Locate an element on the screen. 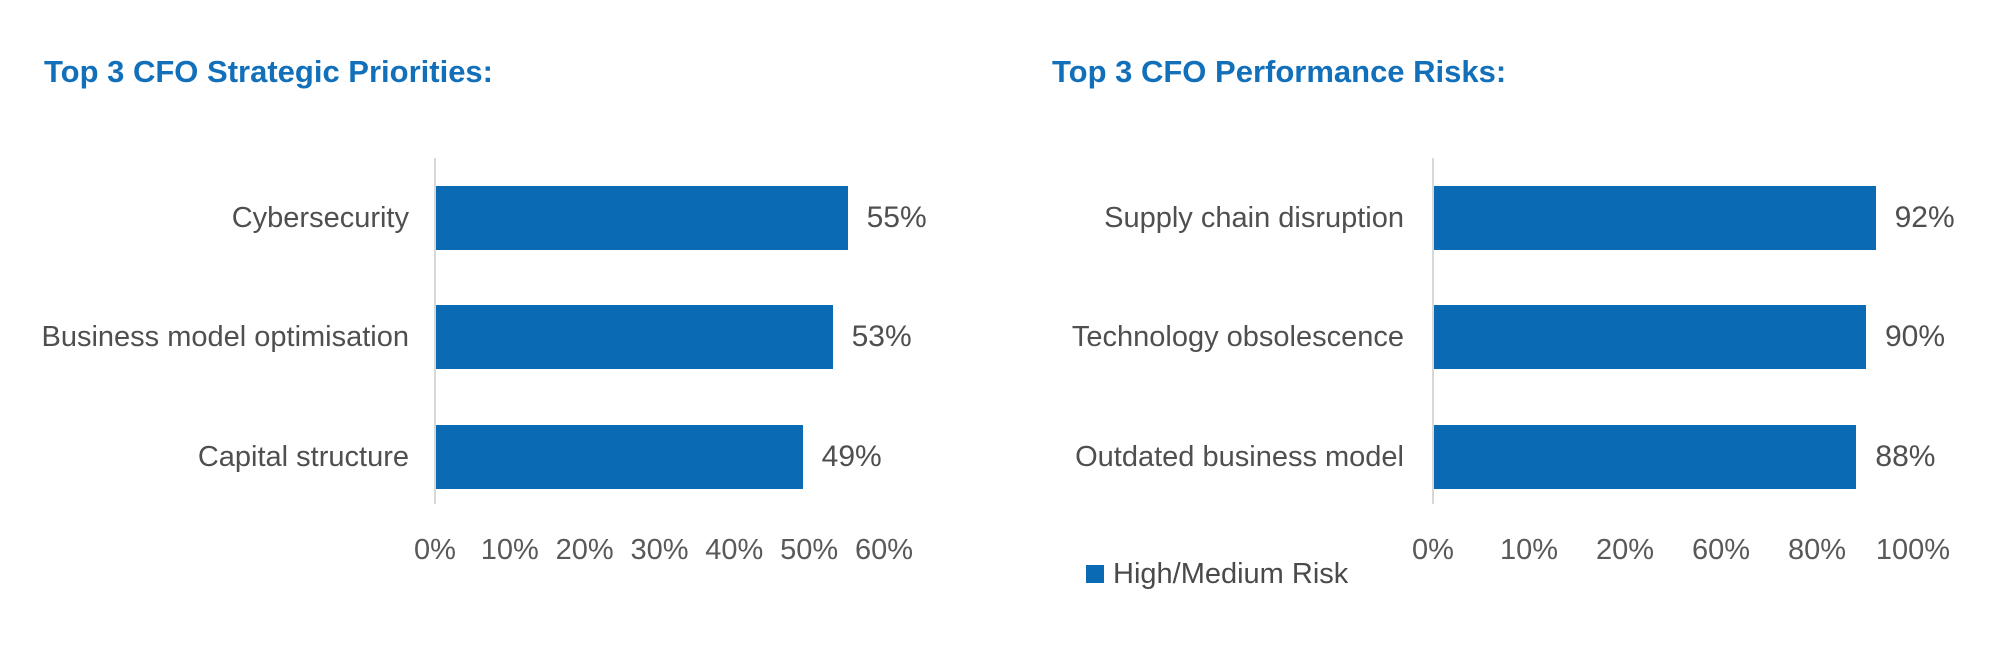  x-axis-tick-label: 40% is located at coordinates (734, 550).